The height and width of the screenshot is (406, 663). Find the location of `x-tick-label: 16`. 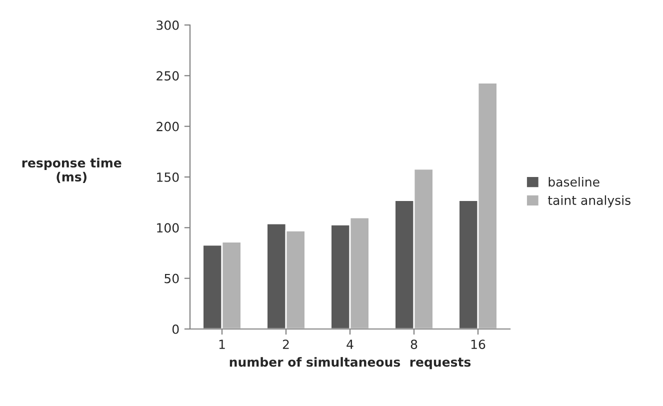

x-tick-label: 16 is located at coordinates (478, 345).